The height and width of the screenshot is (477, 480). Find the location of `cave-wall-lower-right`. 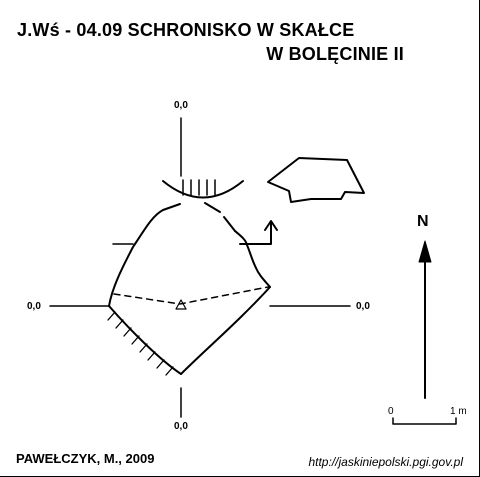

cave-wall-lower-right is located at coordinates (225, 330).